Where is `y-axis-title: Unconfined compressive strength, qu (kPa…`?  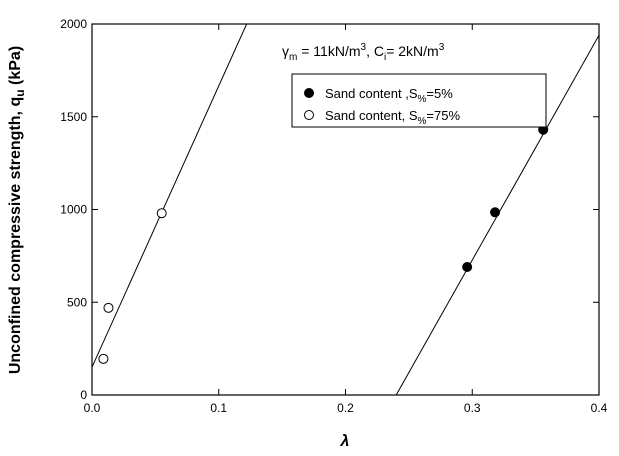 y-axis-title: Unconfined compressive strength, qu (kPa… is located at coordinates (17, 210).